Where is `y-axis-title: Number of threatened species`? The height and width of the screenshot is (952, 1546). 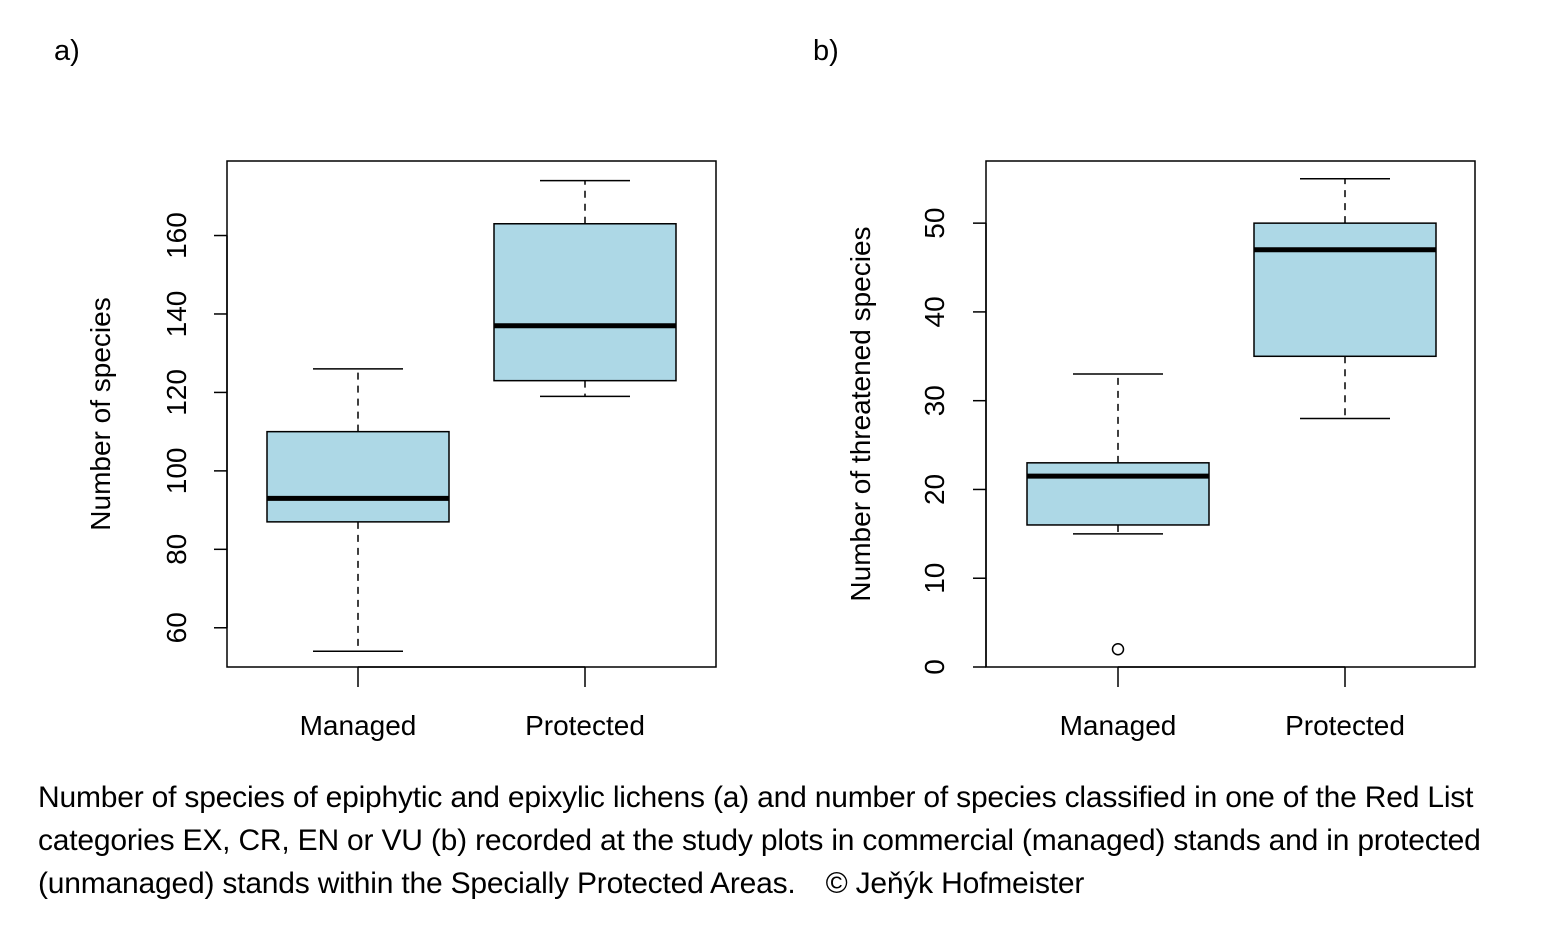
y-axis-title: Number of threatened species is located at coordinates (860, 413).